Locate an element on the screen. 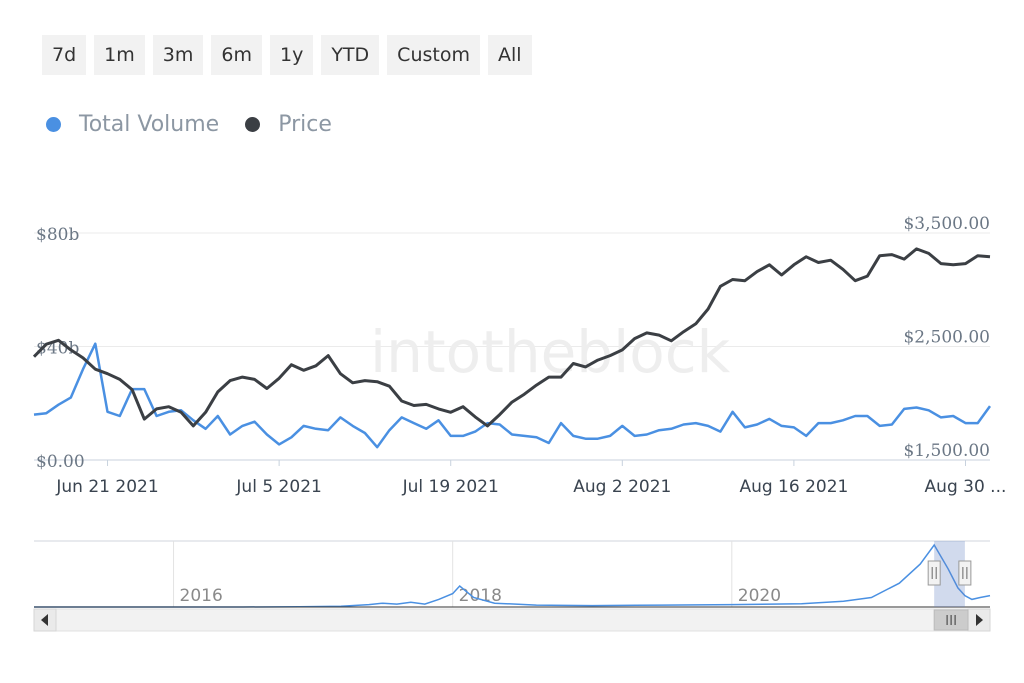 The width and height of the screenshot is (1024, 683). y-right-tick-label: $1,500.00 is located at coordinates (946, 451).